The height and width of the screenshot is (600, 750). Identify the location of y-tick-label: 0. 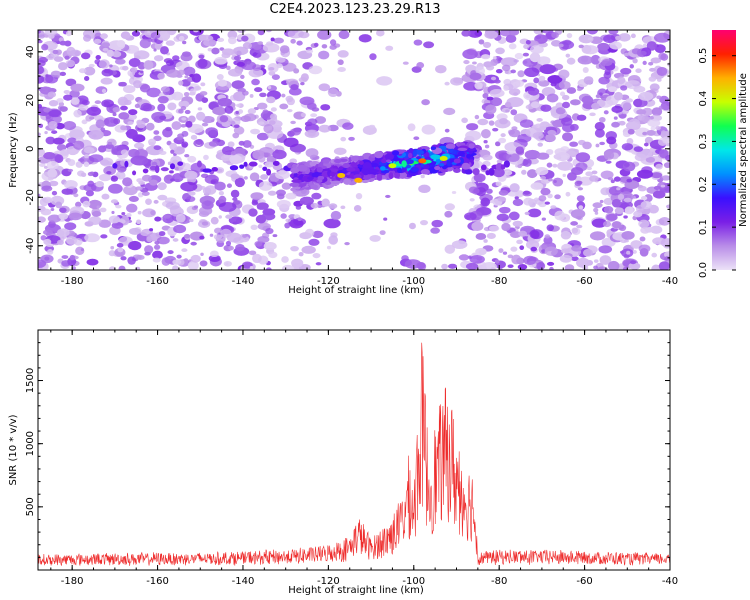
(30, 149).